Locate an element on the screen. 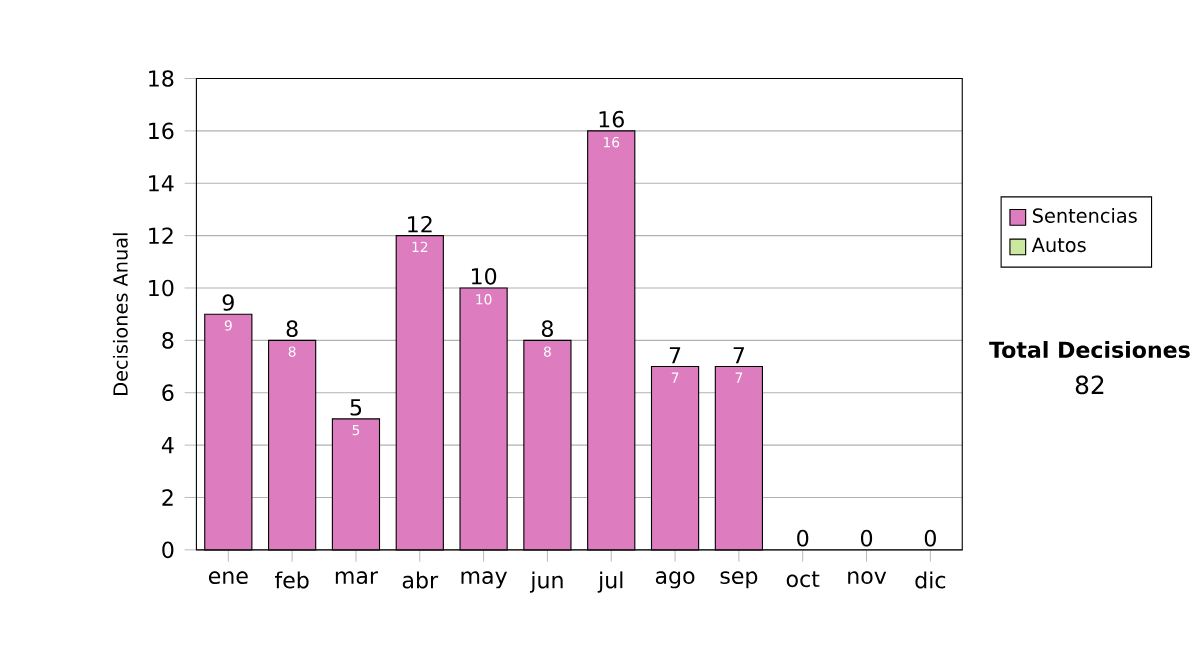 This screenshot has width=1200, height=668. x-tick-label: may is located at coordinates (484, 580).